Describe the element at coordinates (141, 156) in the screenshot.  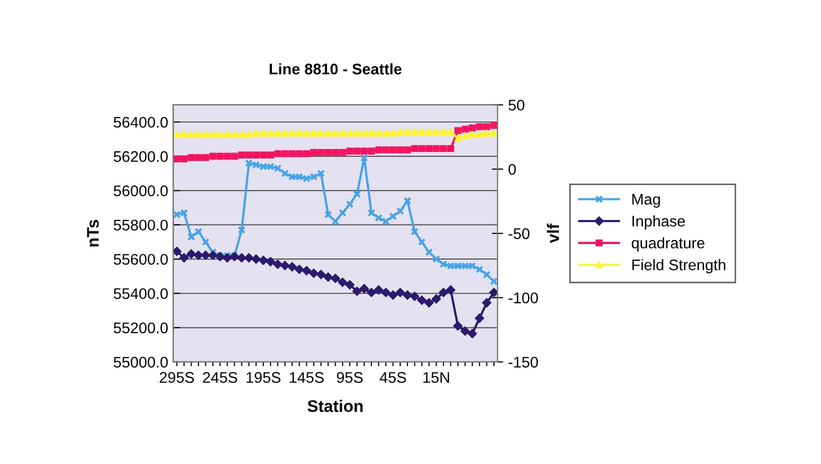
I see `y-tick-label: 56200.0` at that location.